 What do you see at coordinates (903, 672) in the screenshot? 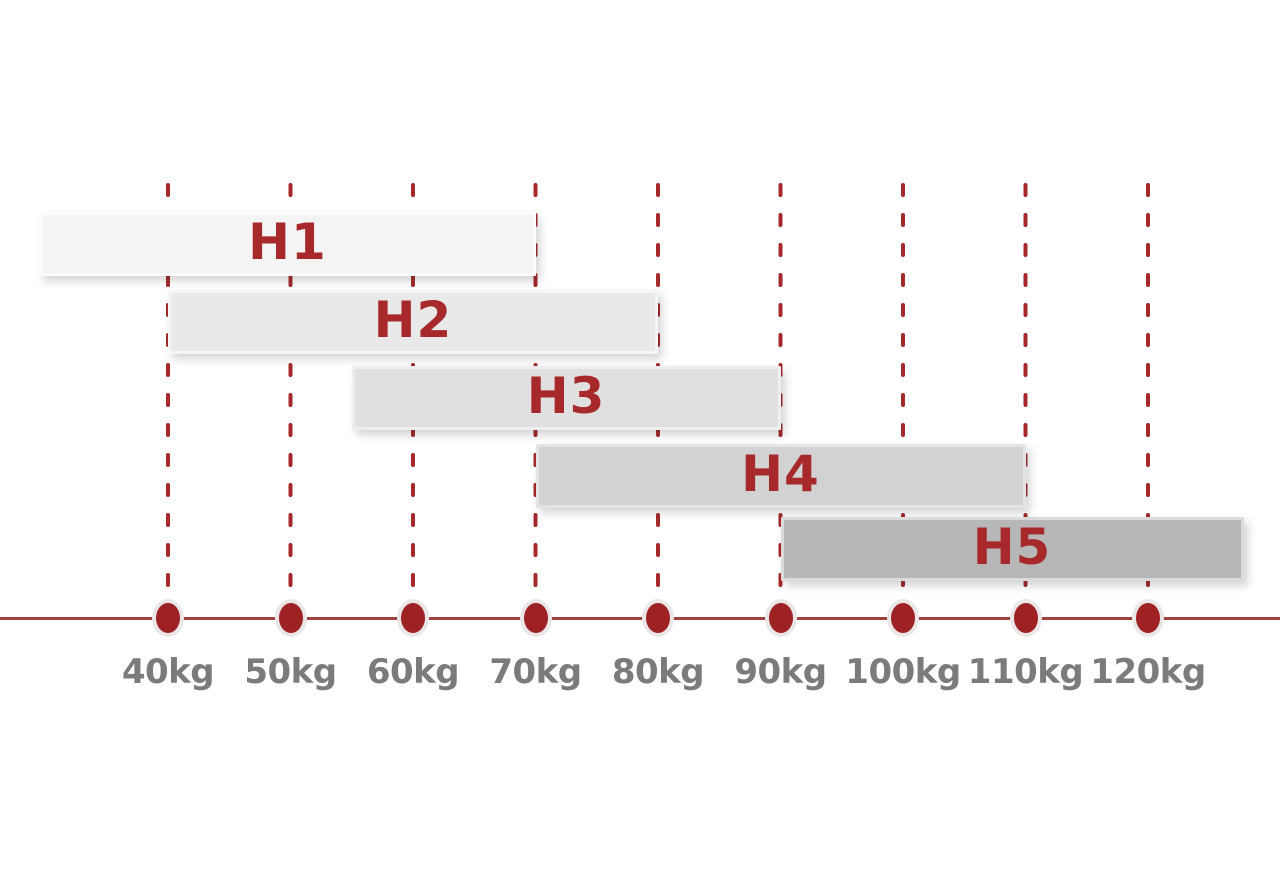
I see `tick-label-100kg: 100kg` at bounding box center [903, 672].